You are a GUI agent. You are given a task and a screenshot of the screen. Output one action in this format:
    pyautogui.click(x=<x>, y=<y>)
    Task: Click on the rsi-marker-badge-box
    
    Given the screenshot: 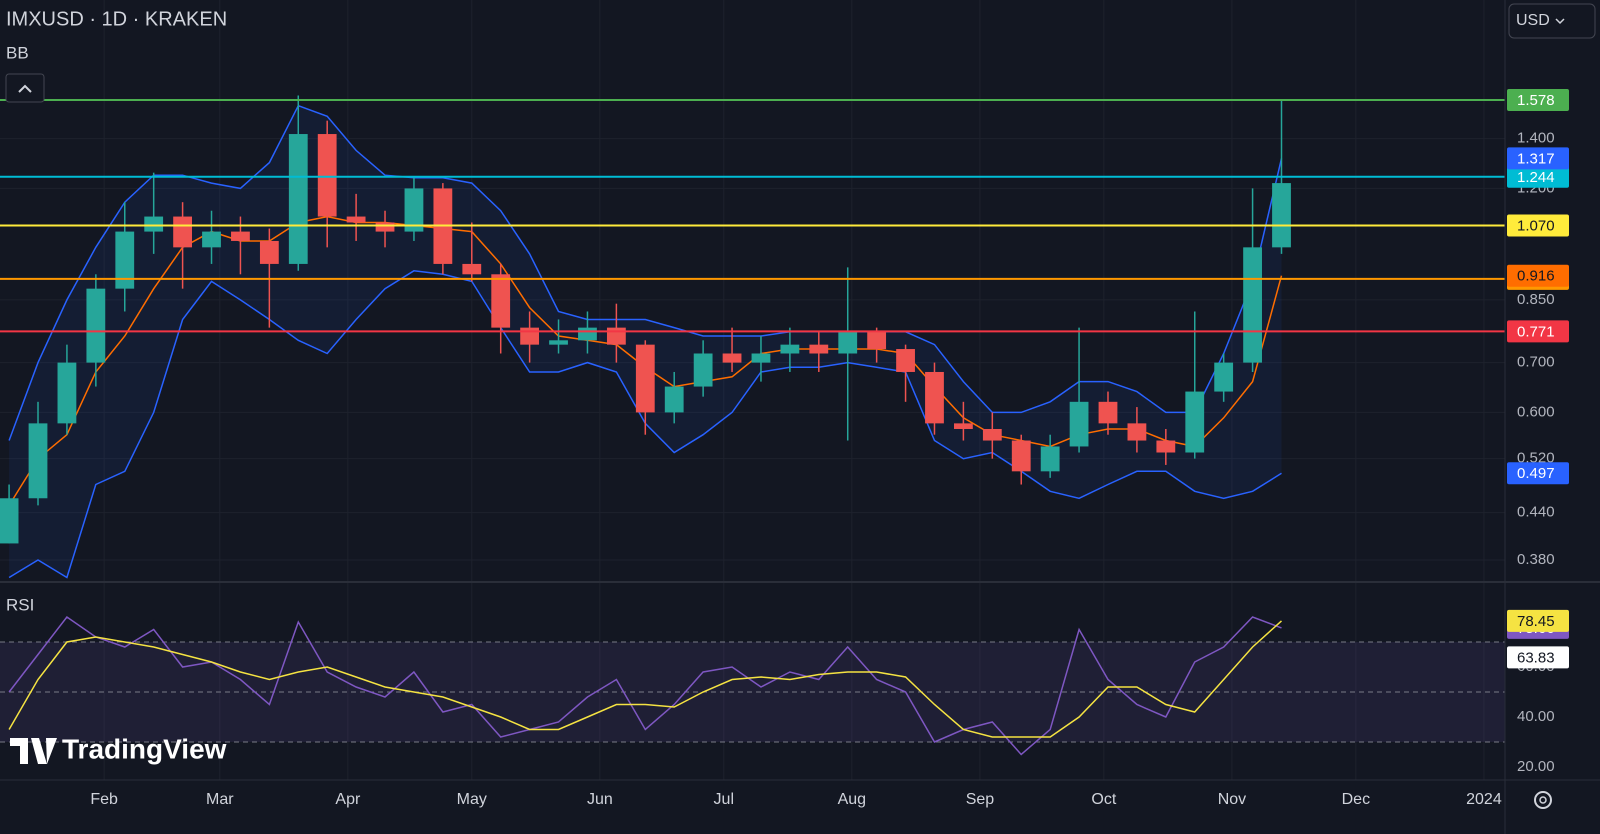 What is the action you would take?
    pyautogui.click(x=1538, y=657)
    